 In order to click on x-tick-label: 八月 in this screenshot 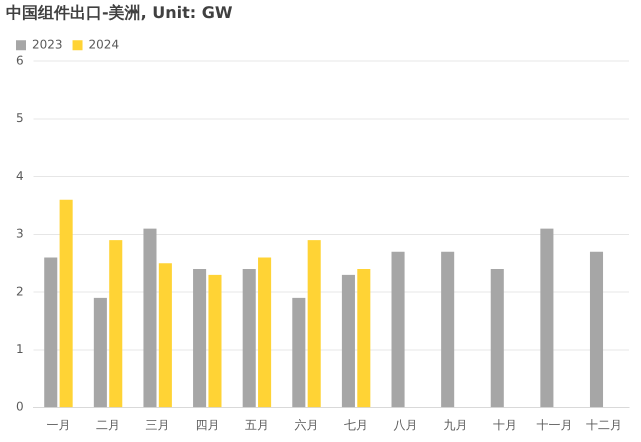, I will do `click(406, 425)`.